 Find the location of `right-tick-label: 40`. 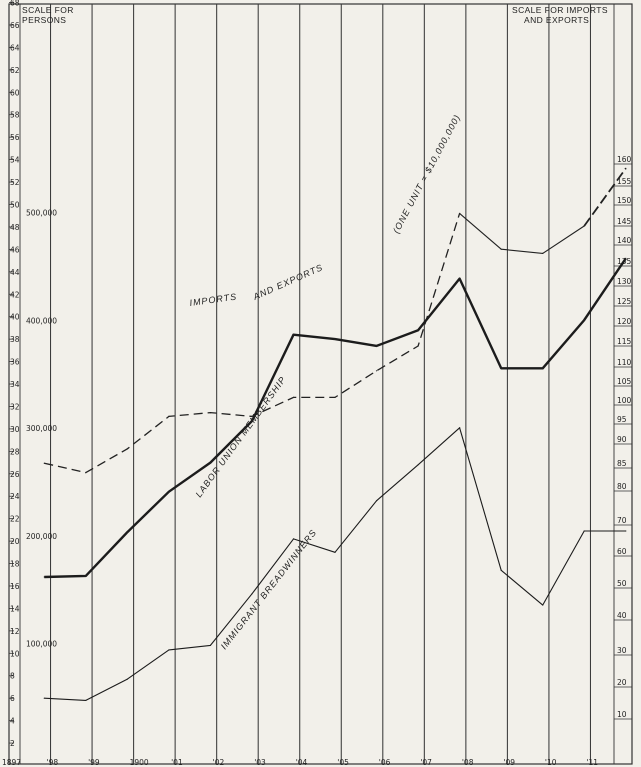

right-tick-label: 40 is located at coordinates (622, 615).